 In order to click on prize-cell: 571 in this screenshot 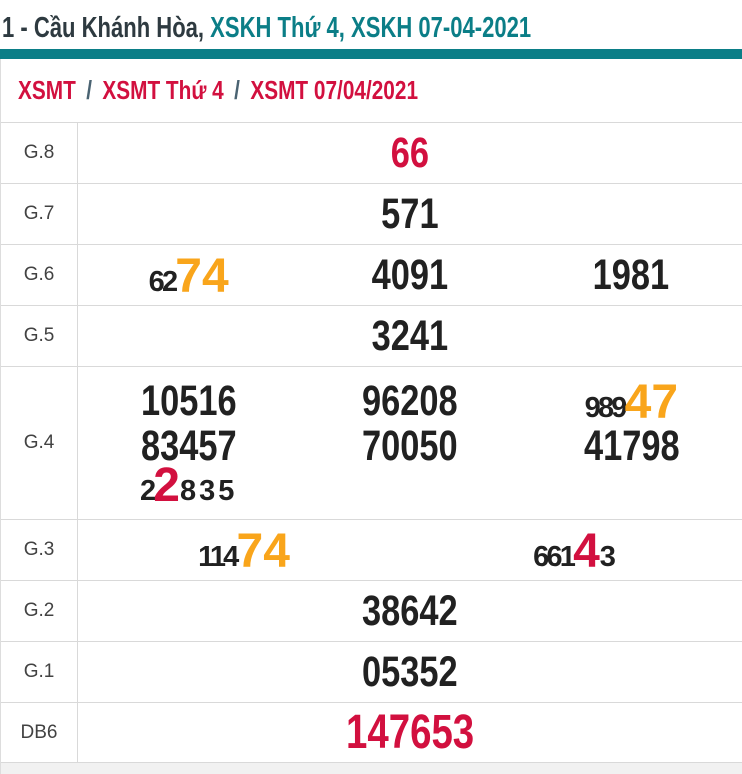, I will do `click(410, 214)`.